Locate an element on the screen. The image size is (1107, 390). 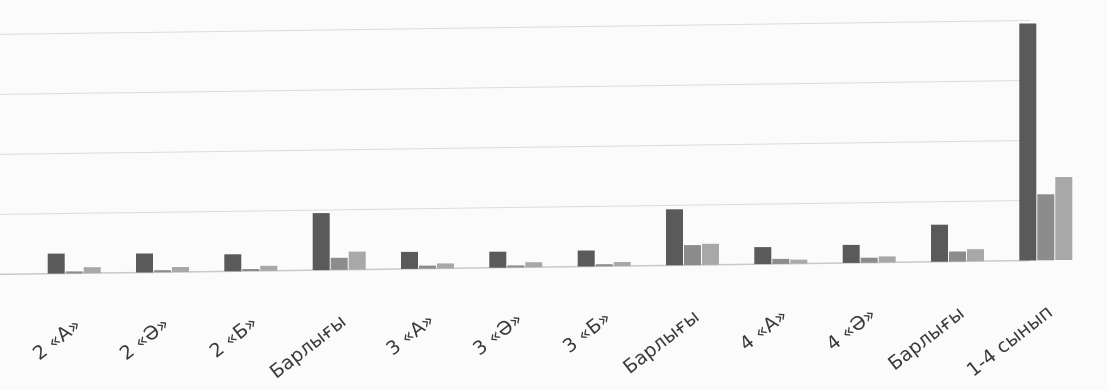
x-tick-label: 4 «Ә» is located at coordinates (851, 329).